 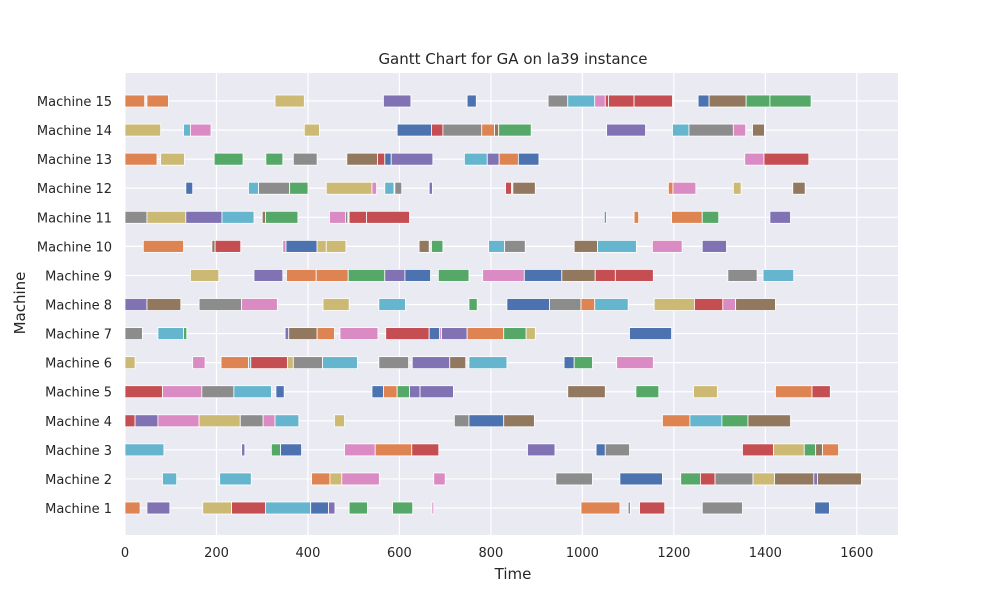 What do you see at coordinates (513, 574) in the screenshot?
I see `x-axis-label: Time` at bounding box center [513, 574].